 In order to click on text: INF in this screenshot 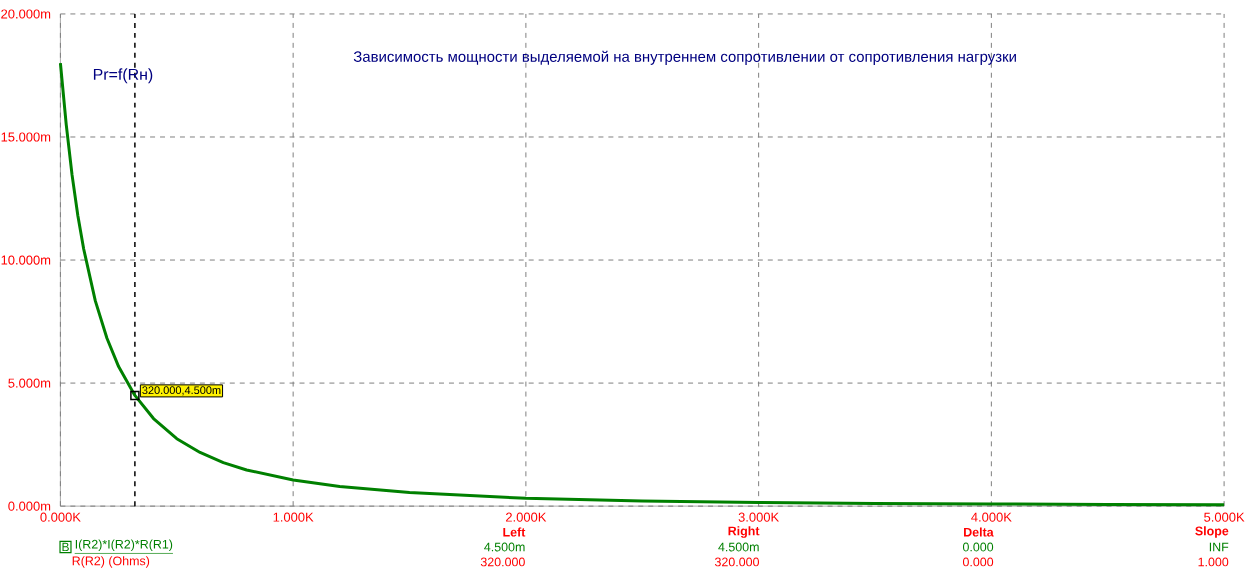, I will do `click(1219, 547)`.